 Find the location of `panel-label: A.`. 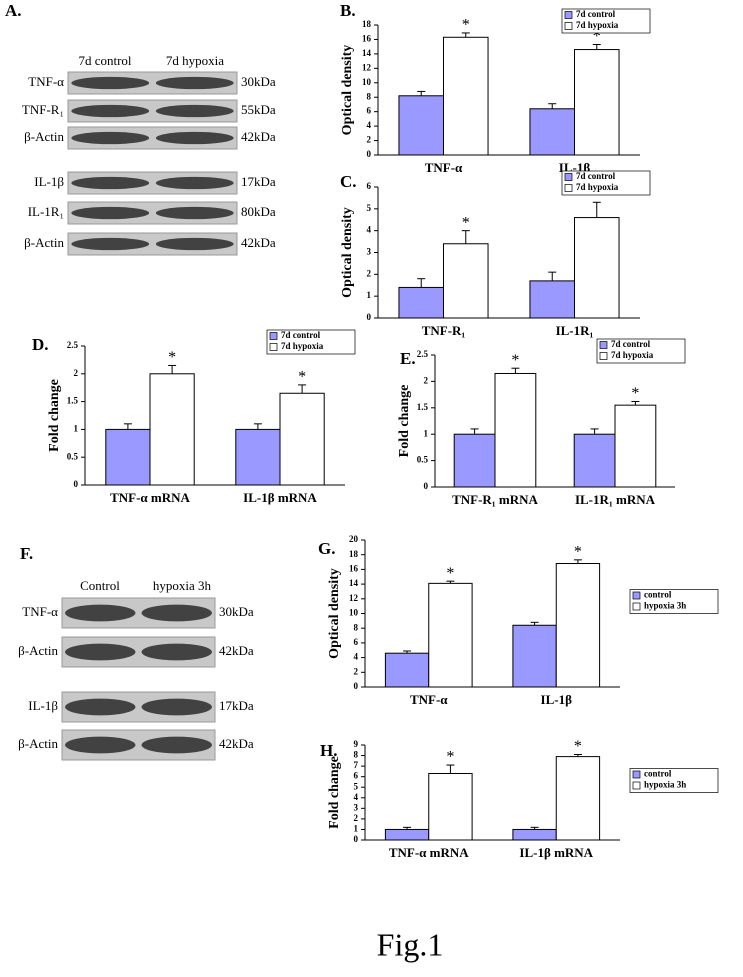

panel-label: A. is located at coordinates (13, 10).